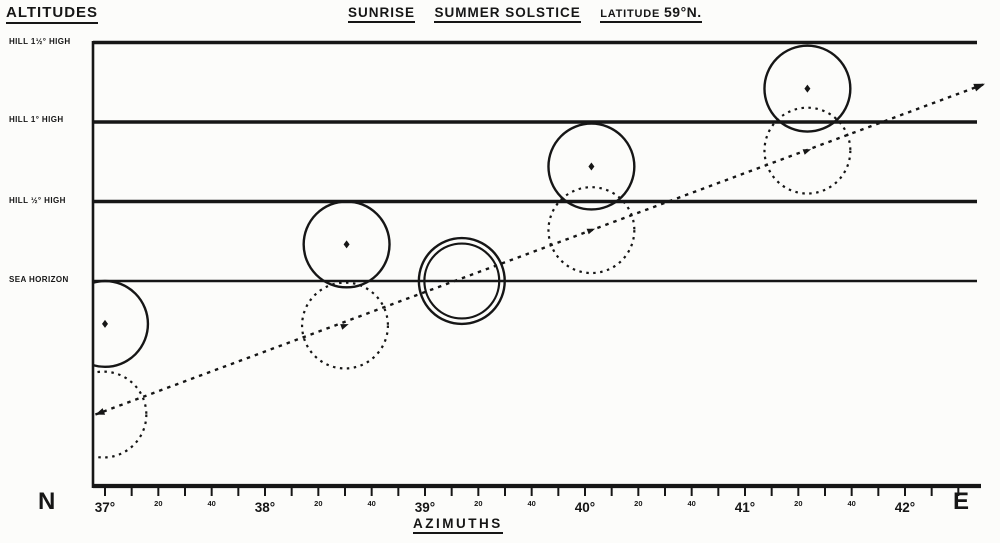  What do you see at coordinates (265, 507) in the screenshot?
I see `x-tick-label-major: 38°` at bounding box center [265, 507].